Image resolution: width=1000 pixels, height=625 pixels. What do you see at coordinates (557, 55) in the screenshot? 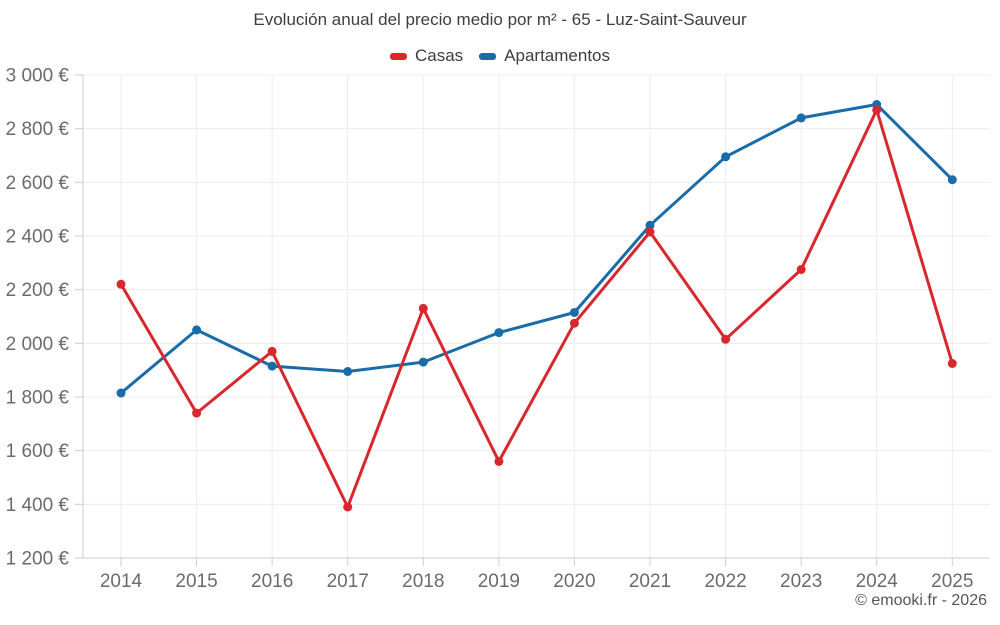
I see `apartamentos-legend-label: Apartamentos` at bounding box center [557, 55].